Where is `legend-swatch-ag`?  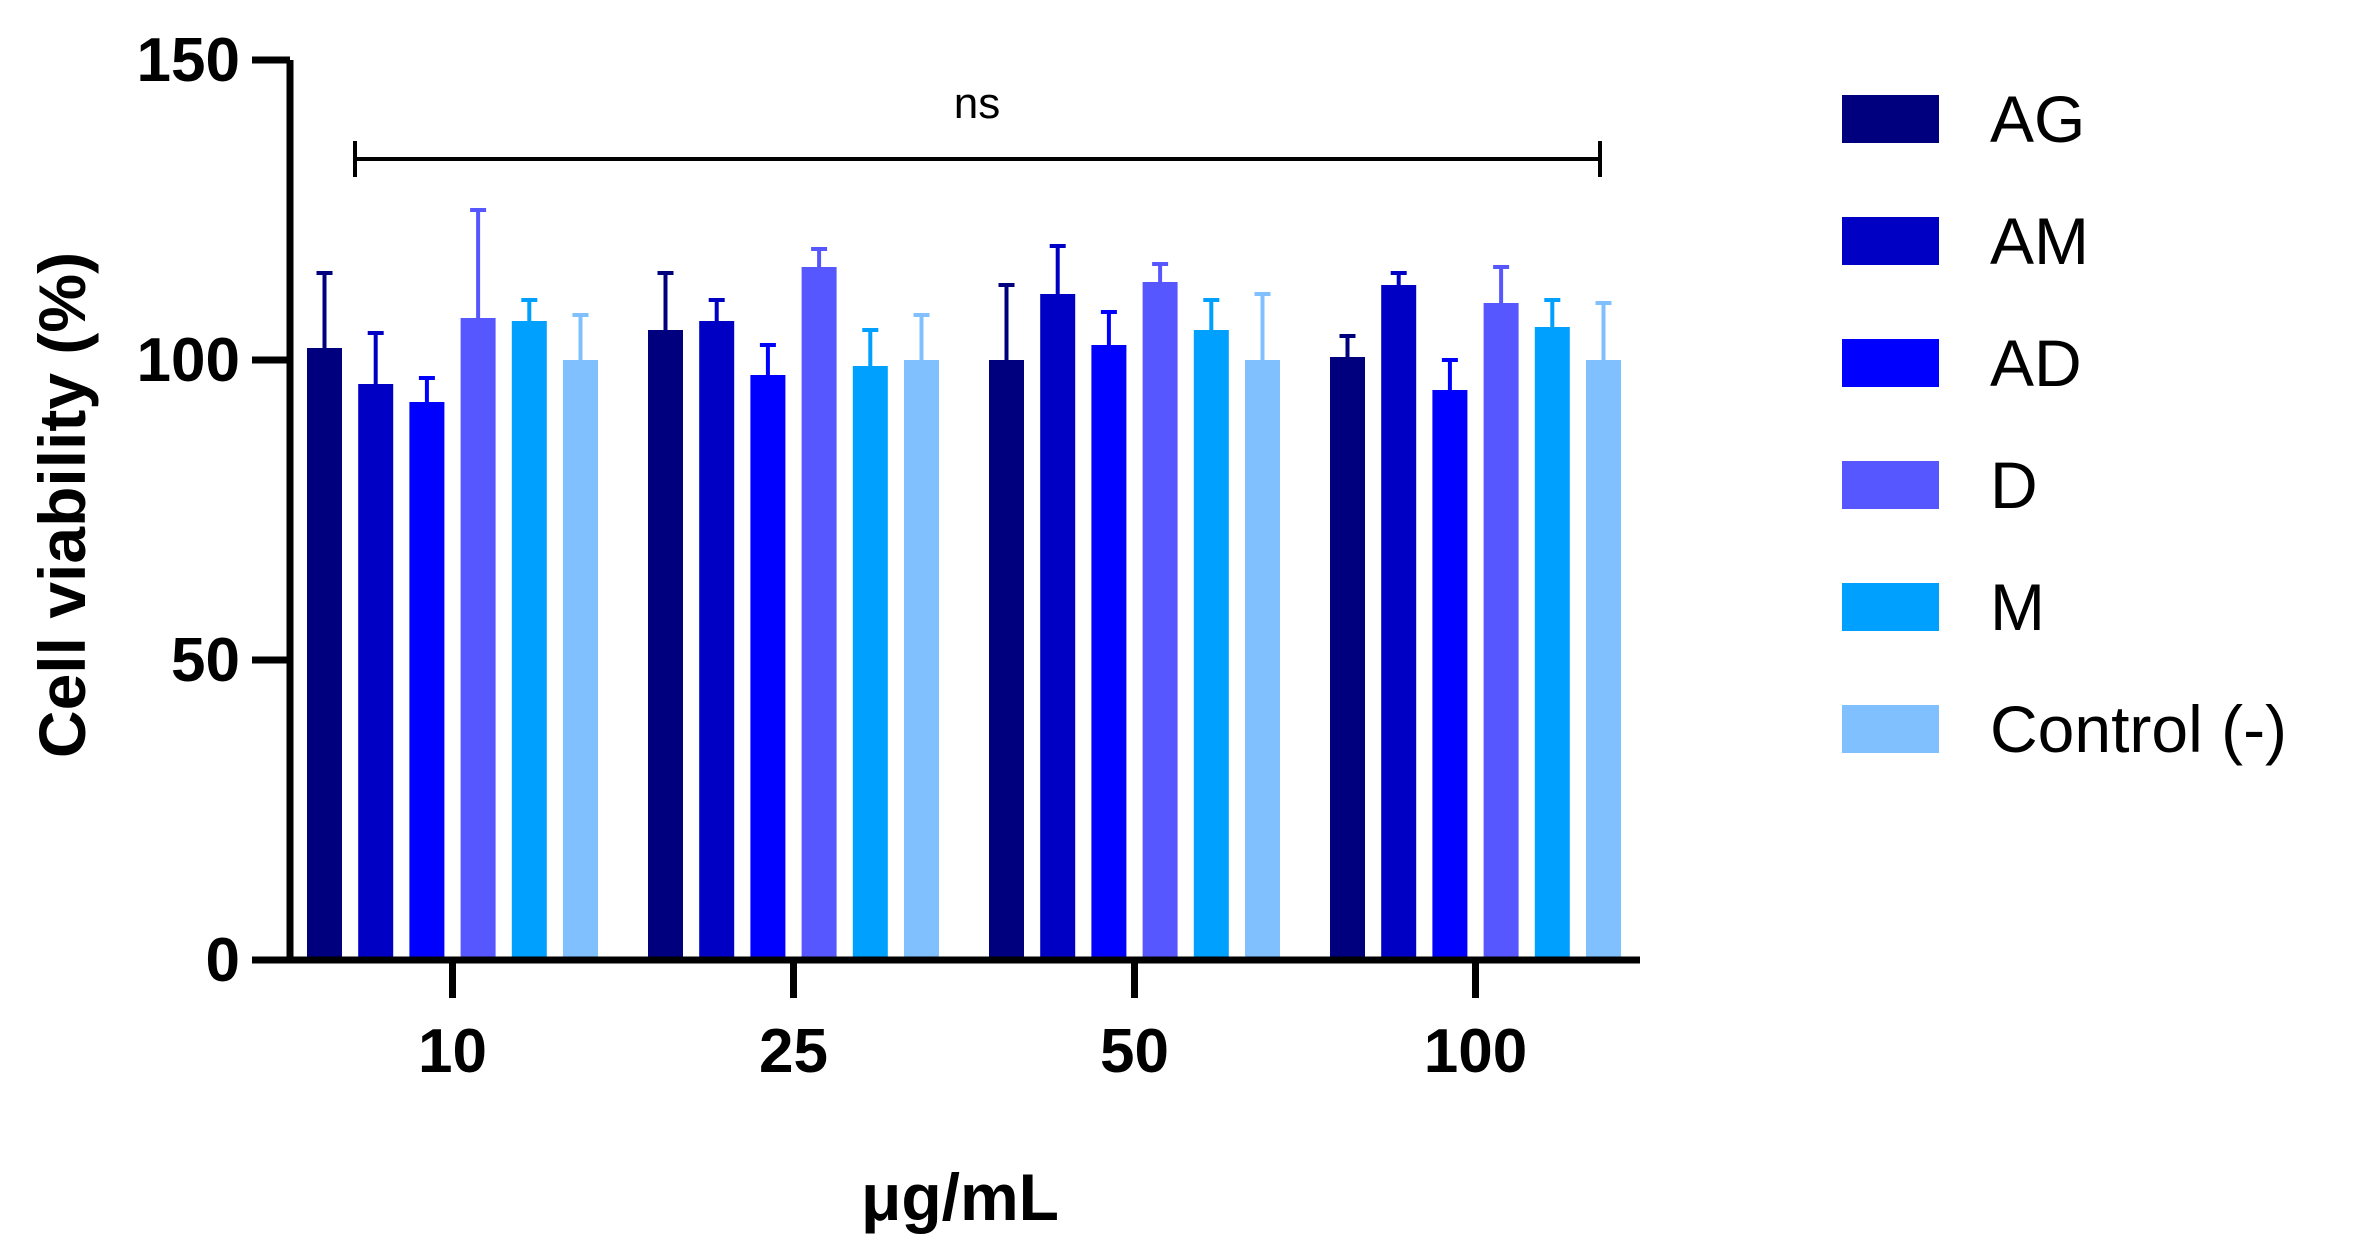 legend-swatch-ag is located at coordinates (1890, 119).